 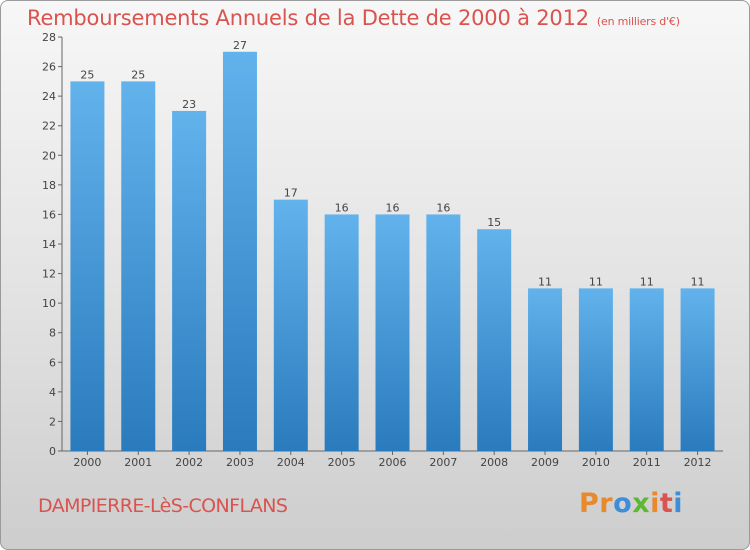 I want to click on x-tick-label: 2007, so click(x=443, y=462).